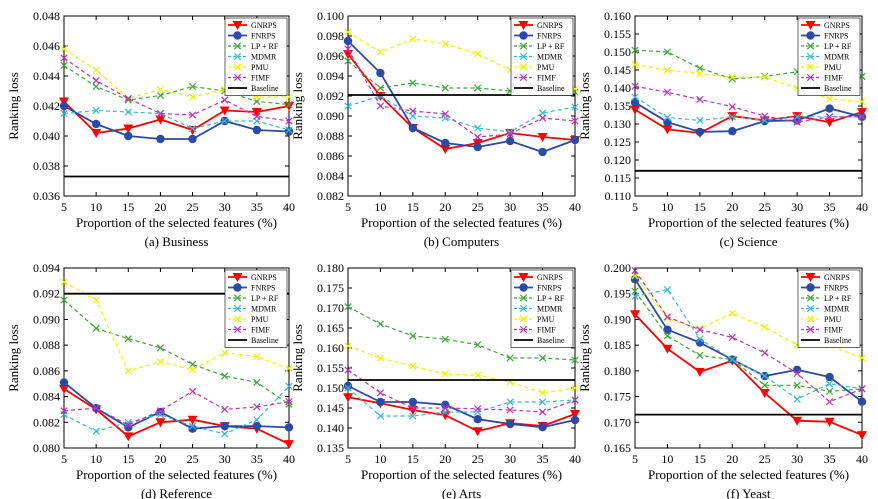 The image size is (878, 499). What do you see at coordinates (838, 46) in the screenshot?
I see `legend-label: LP + RF` at bounding box center [838, 46].